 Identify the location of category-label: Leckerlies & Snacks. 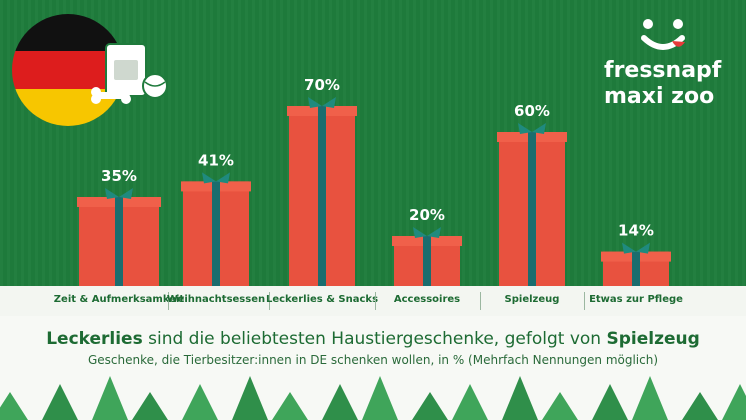
(322, 299).